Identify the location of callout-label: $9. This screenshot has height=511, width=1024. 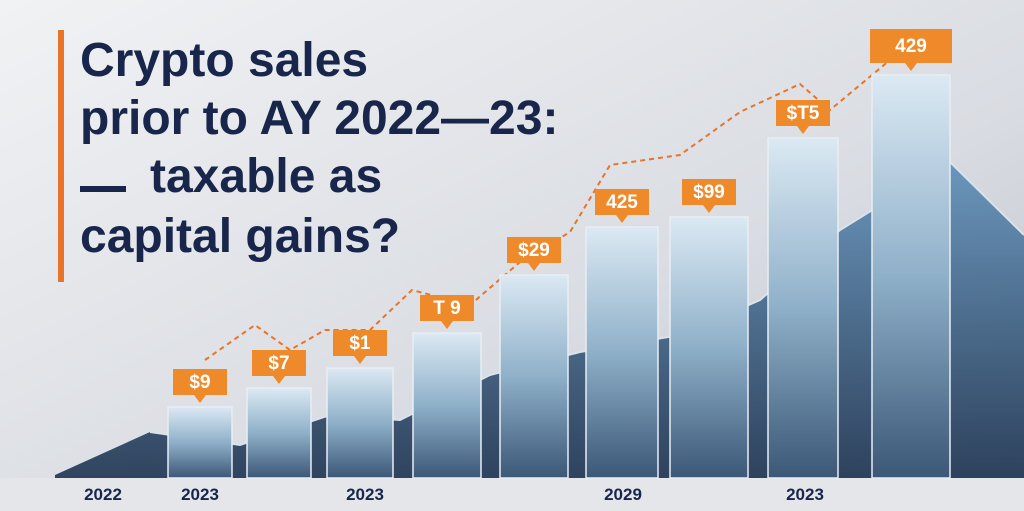
(199, 382).